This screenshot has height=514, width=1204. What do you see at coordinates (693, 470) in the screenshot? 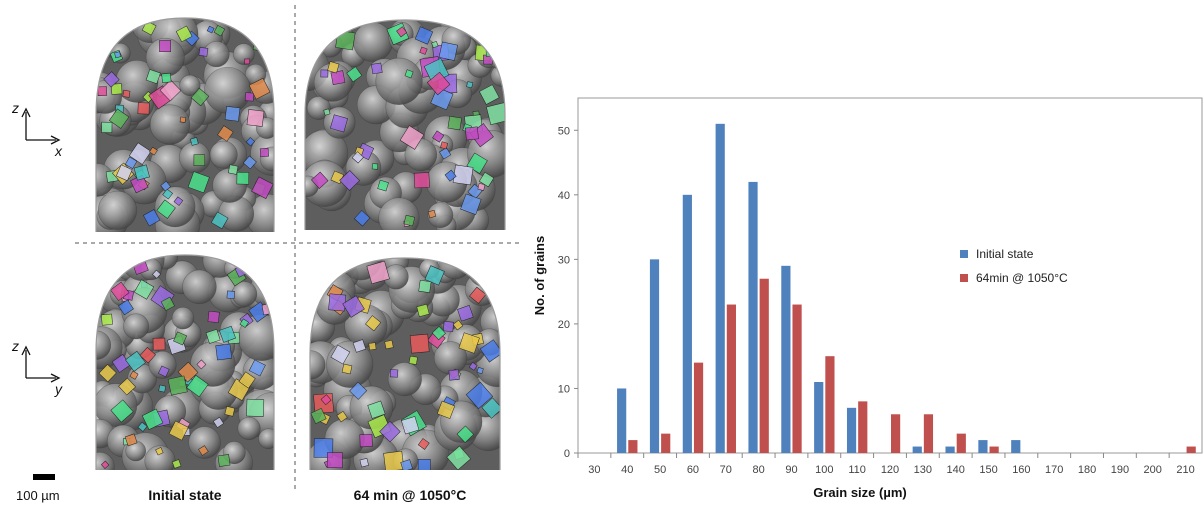
I see `x-tick-label: 60` at bounding box center [693, 470].